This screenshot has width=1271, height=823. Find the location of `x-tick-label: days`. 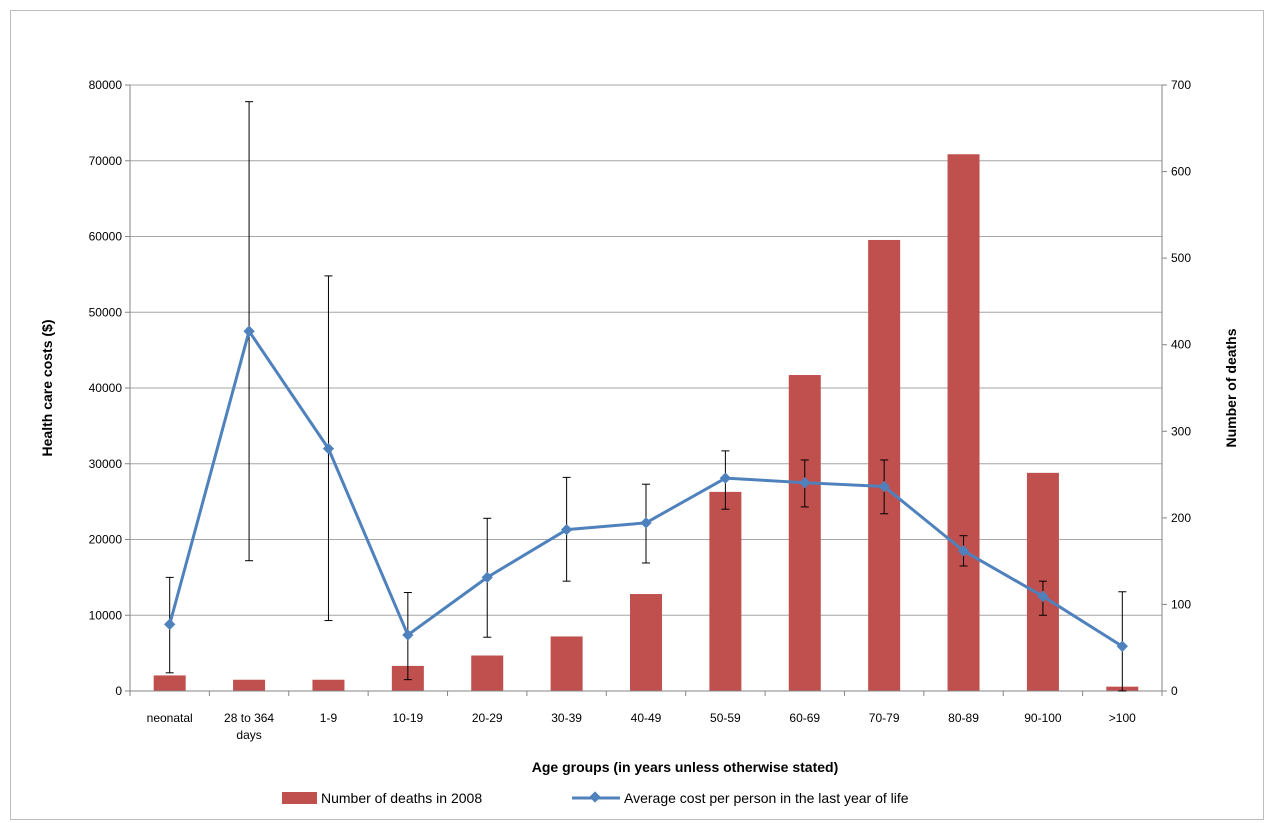

x-tick-label: days is located at coordinates (248, 735).